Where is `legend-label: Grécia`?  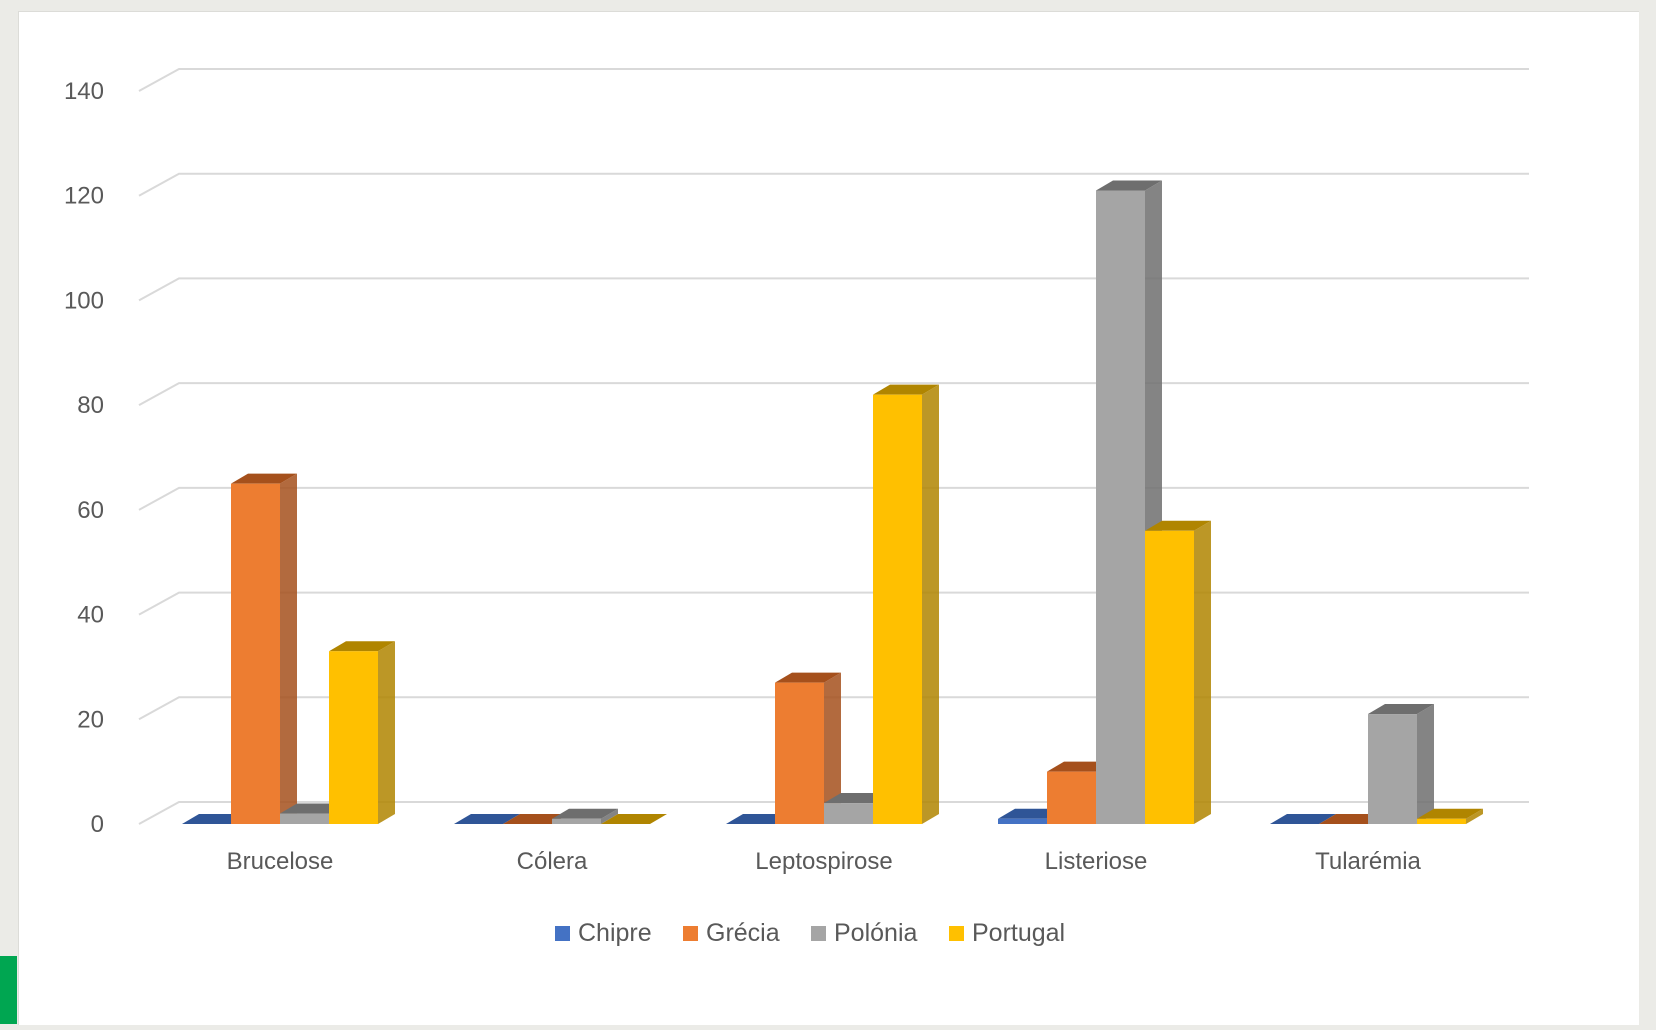
legend-label: Grécia is located at coordinates (743, 933).